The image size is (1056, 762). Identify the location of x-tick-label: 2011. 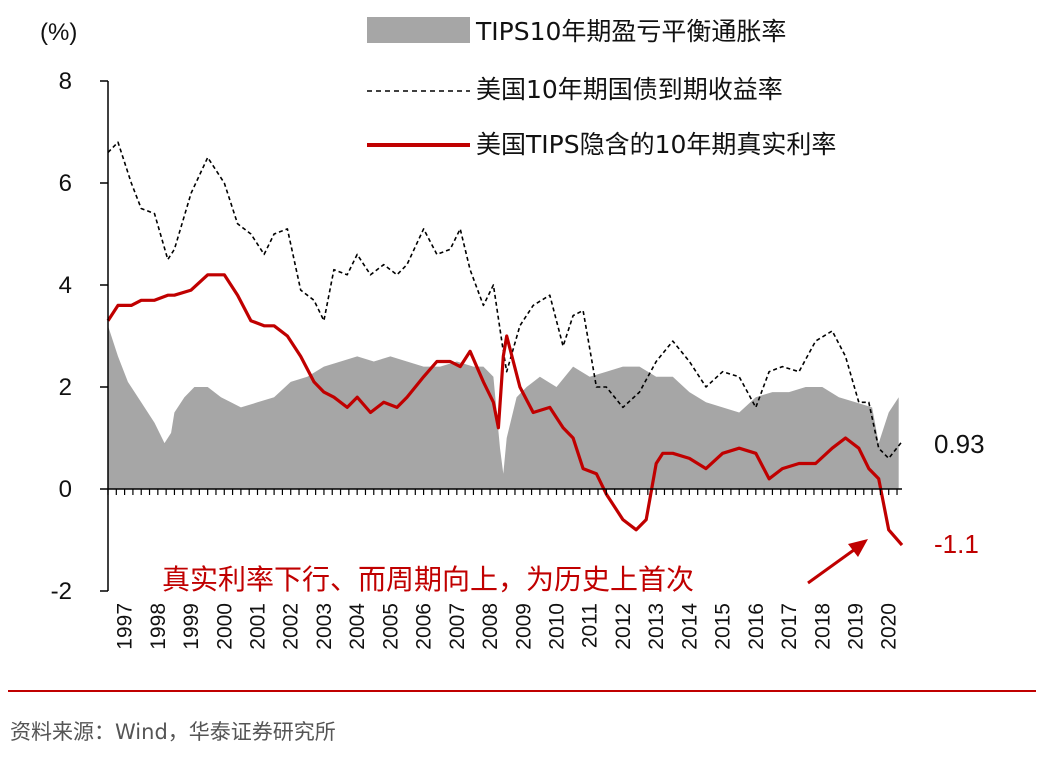
(590, 625).